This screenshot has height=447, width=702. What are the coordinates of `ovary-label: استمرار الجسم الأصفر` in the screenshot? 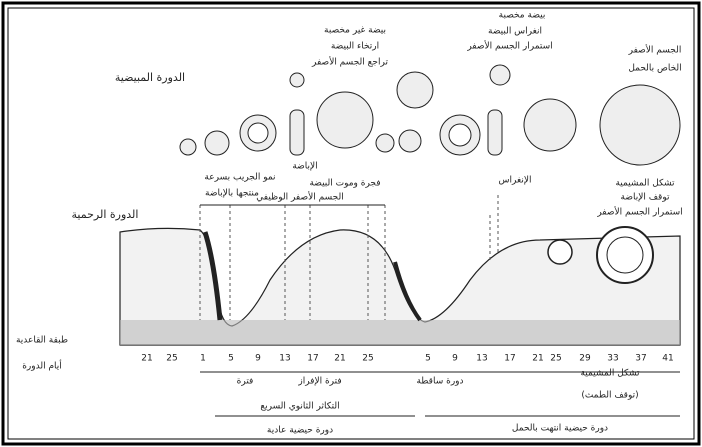 It's located at (509, 46).